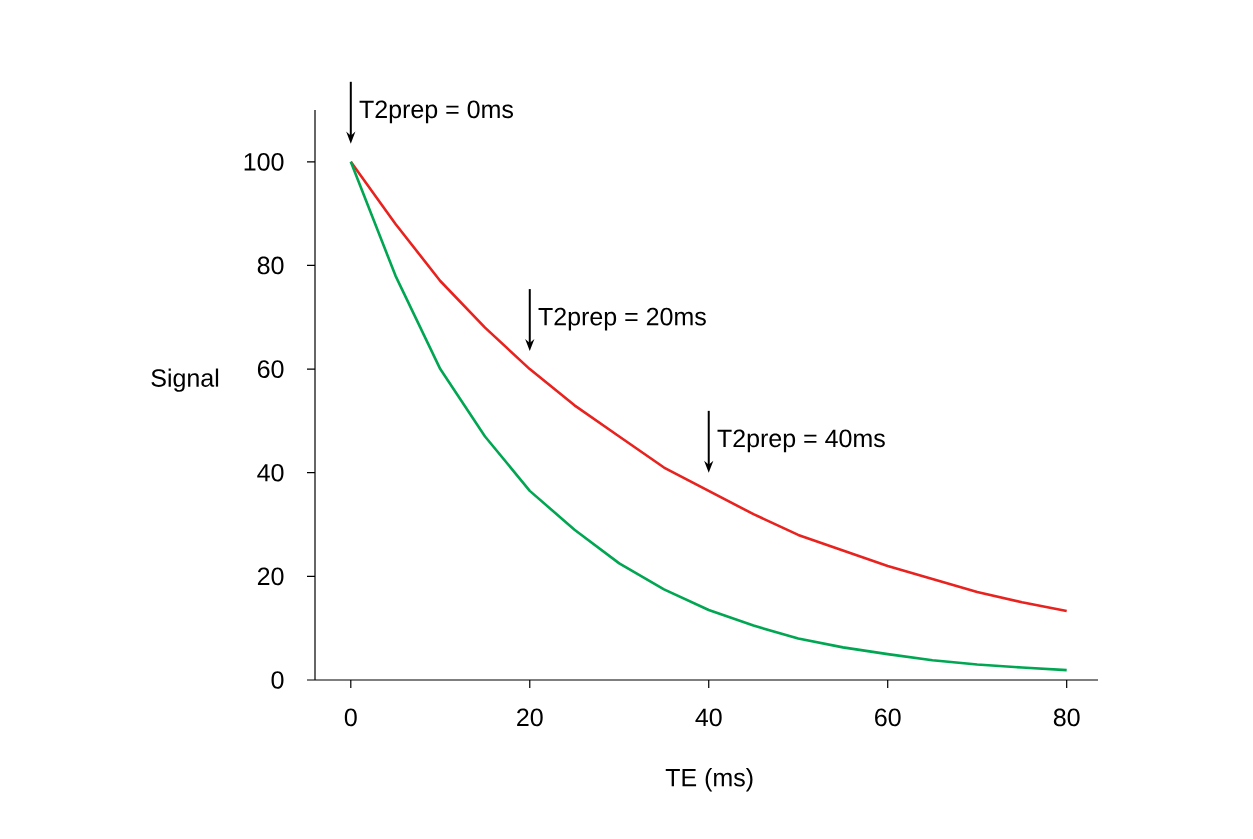 This screenshot has height=839, width=1253. I want to click on x-axis-title: TE (ms), so click(709, 780).